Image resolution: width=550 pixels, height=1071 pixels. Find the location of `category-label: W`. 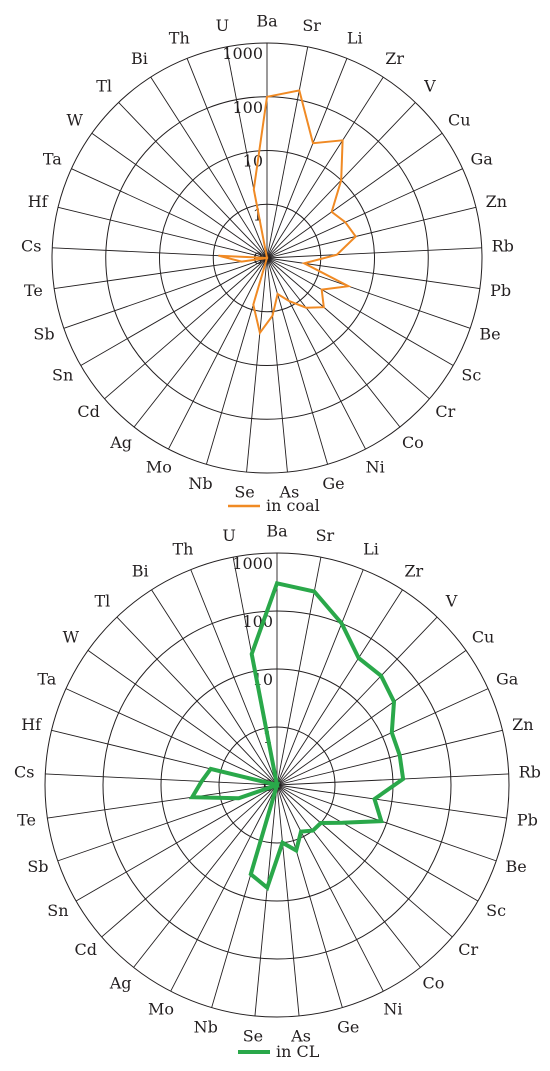

category-label: W is located at coordinates (71, 637).